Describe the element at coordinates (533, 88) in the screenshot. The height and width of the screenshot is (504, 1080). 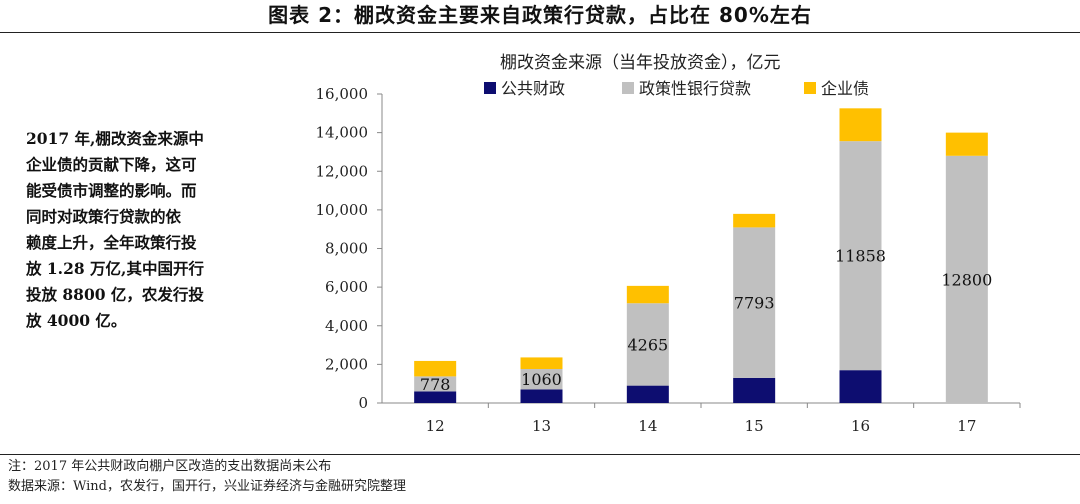
I see `legend-label: 公共财政` at that location.